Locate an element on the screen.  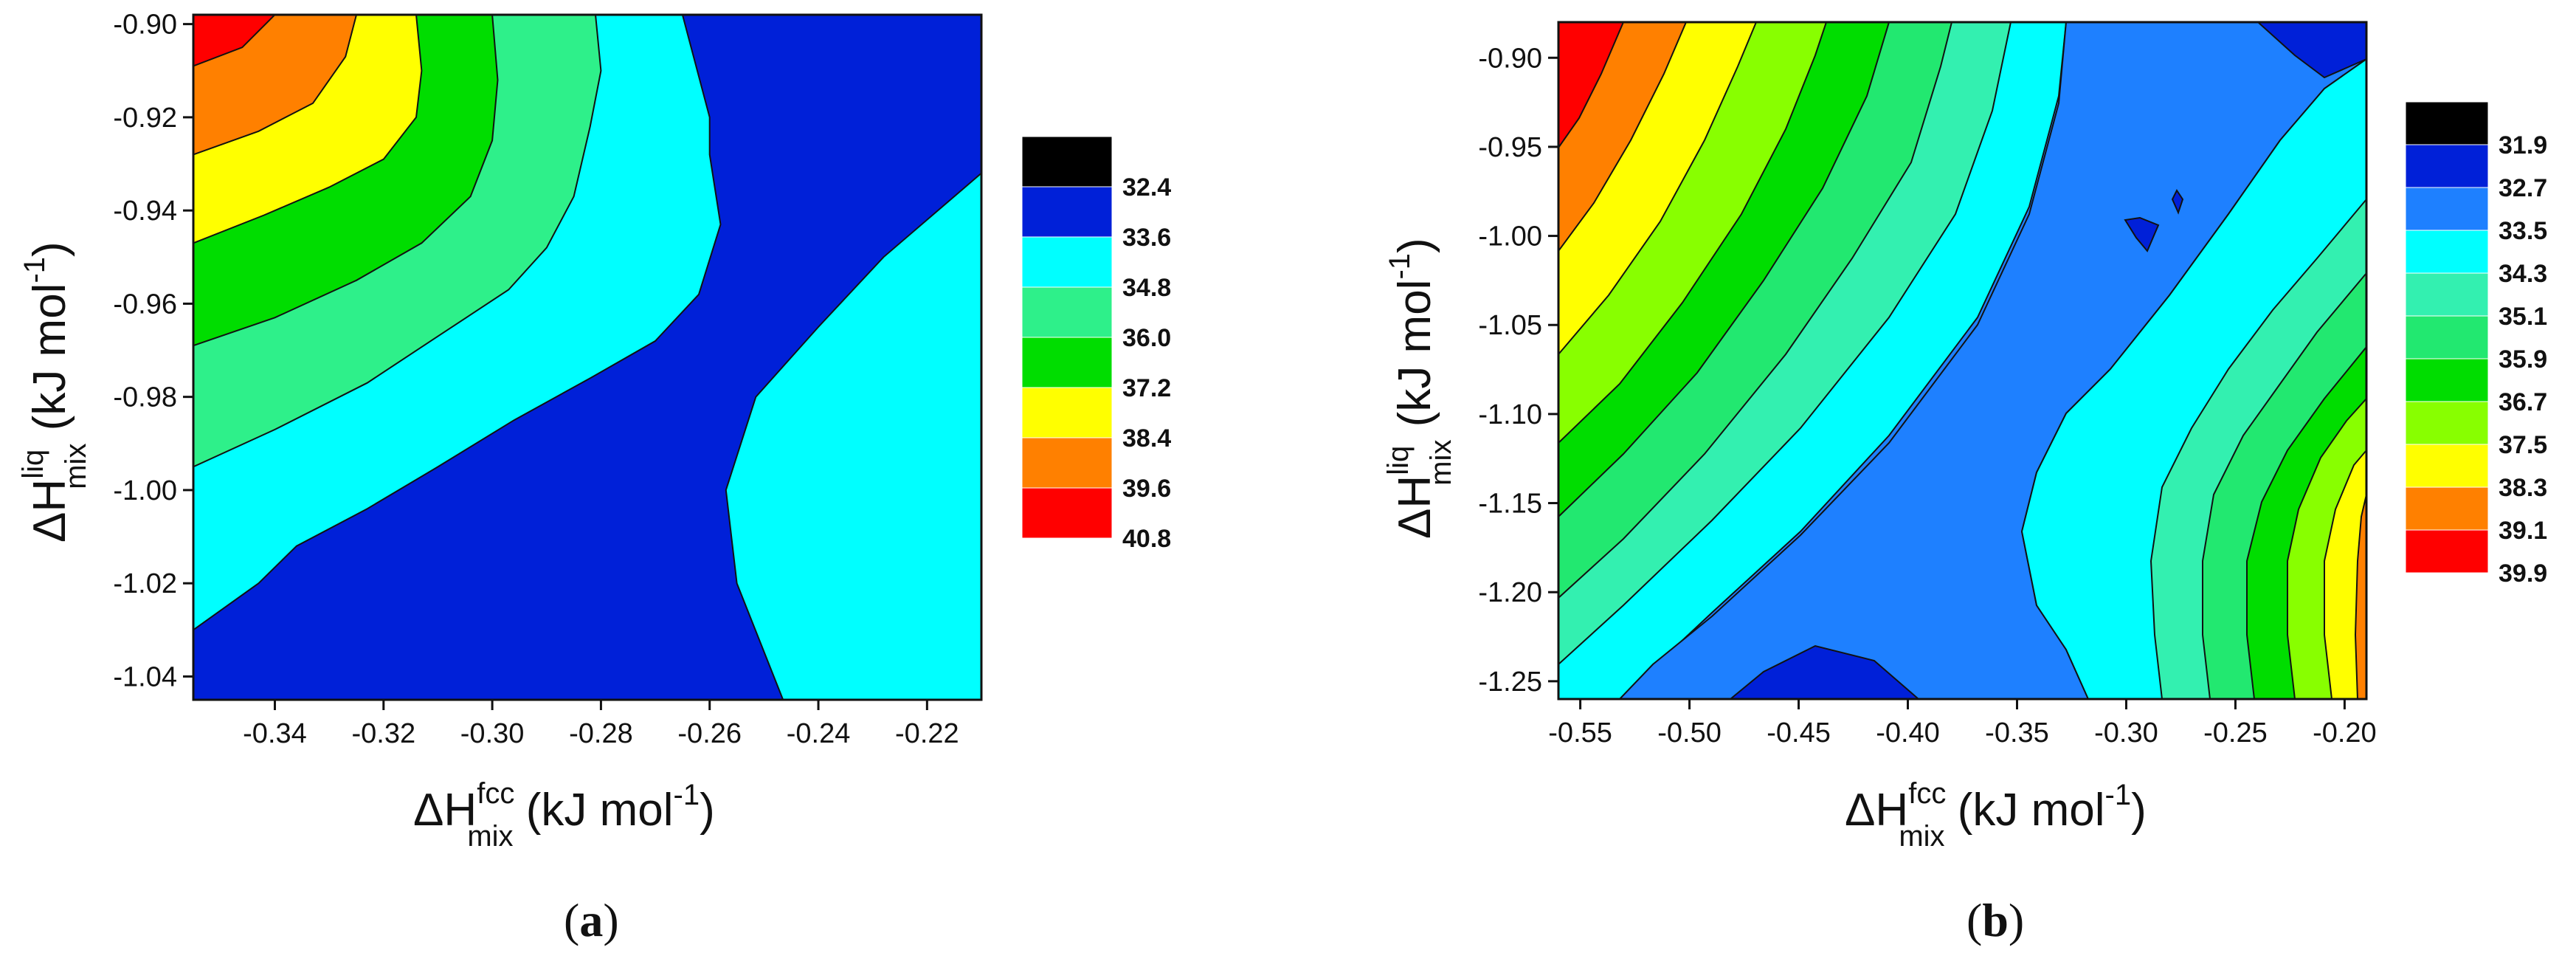
x-tick-label: -0.55 is located at coordinates (1580, 733).